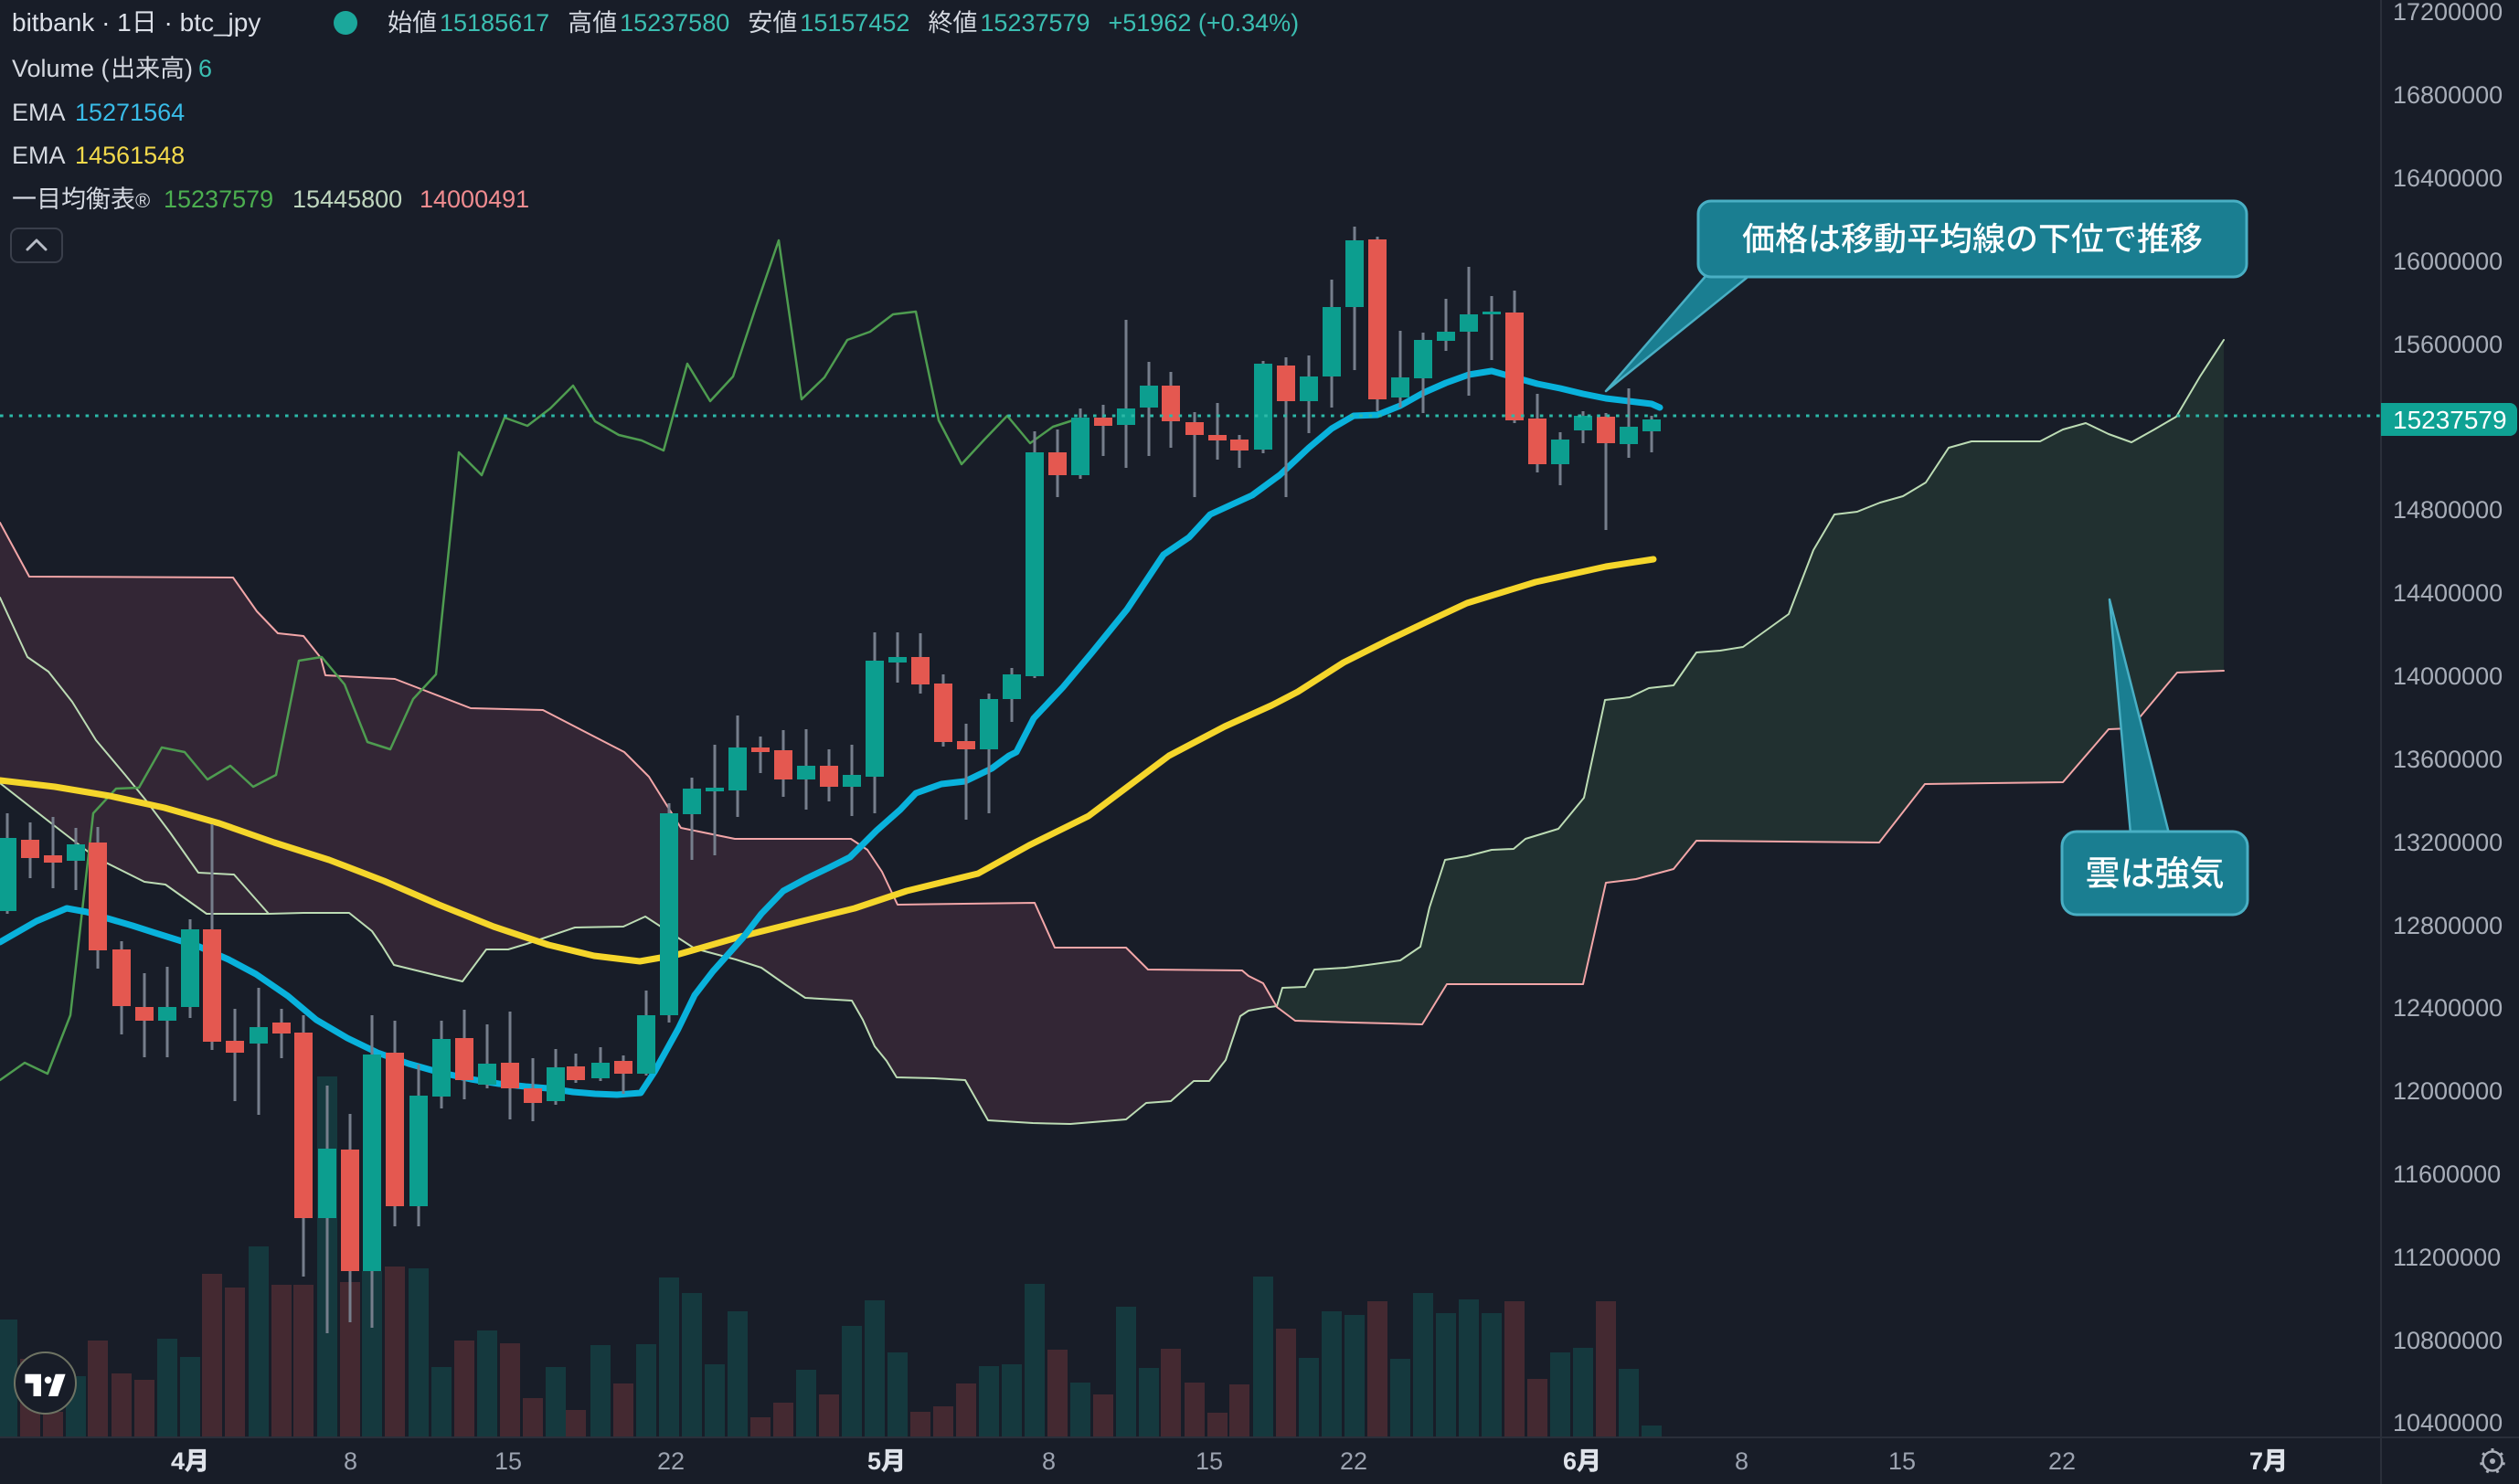 Image resolution: width=2519 pixels, height=1484 pixels. What do you see at coordinates (2448, 13) in the screenshot?
I see `svg-text: 17200000` at bounding box center [2448, 13].